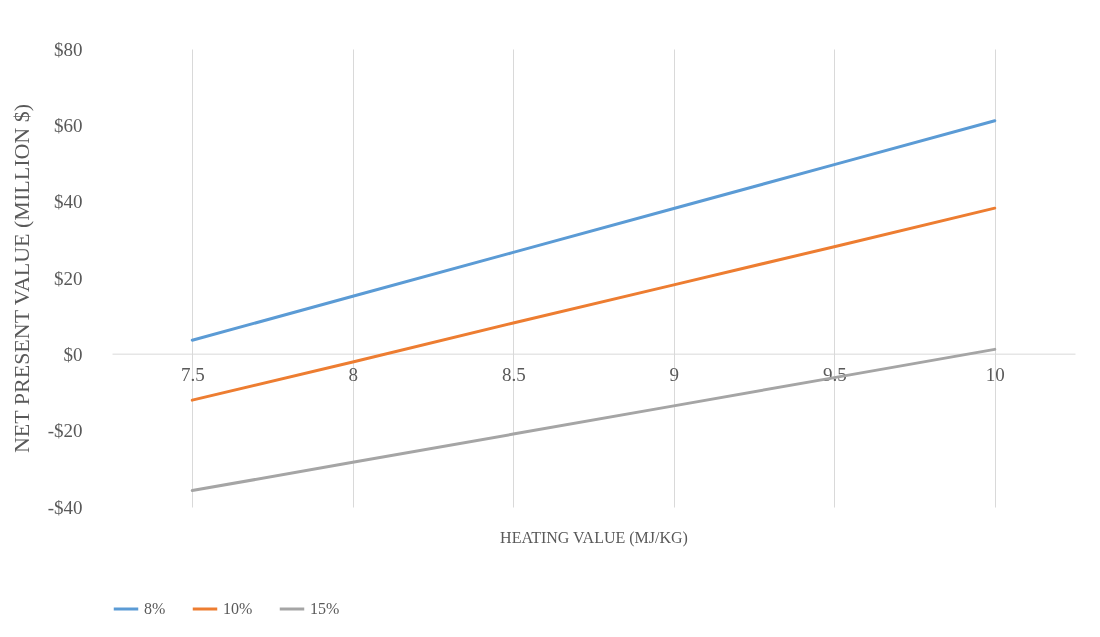  I want to click on legend-label: 10%, so click(238, 608).